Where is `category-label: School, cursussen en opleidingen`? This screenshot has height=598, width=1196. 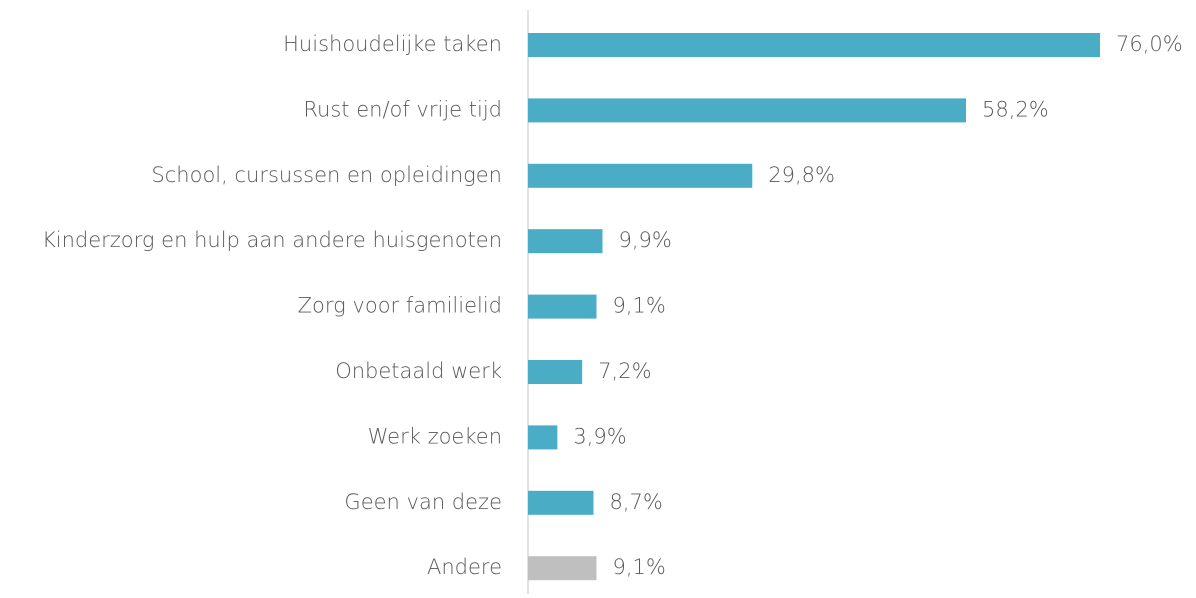 category-label: School, cursussen en opleidingen is located at coordinates (326, 175).